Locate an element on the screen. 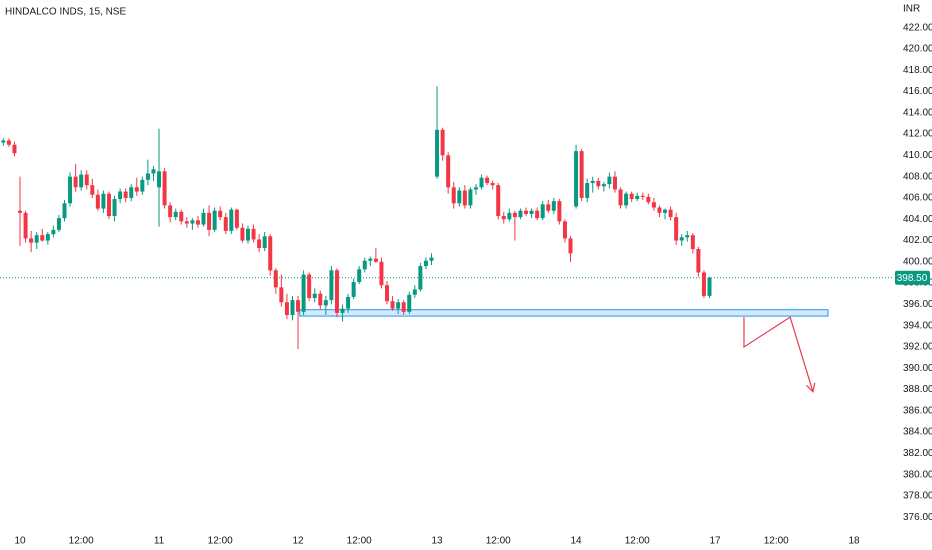 The height and width of the screenshot is (550, 932). last-price-label: 398.50 is located at coordinates (912, 278).